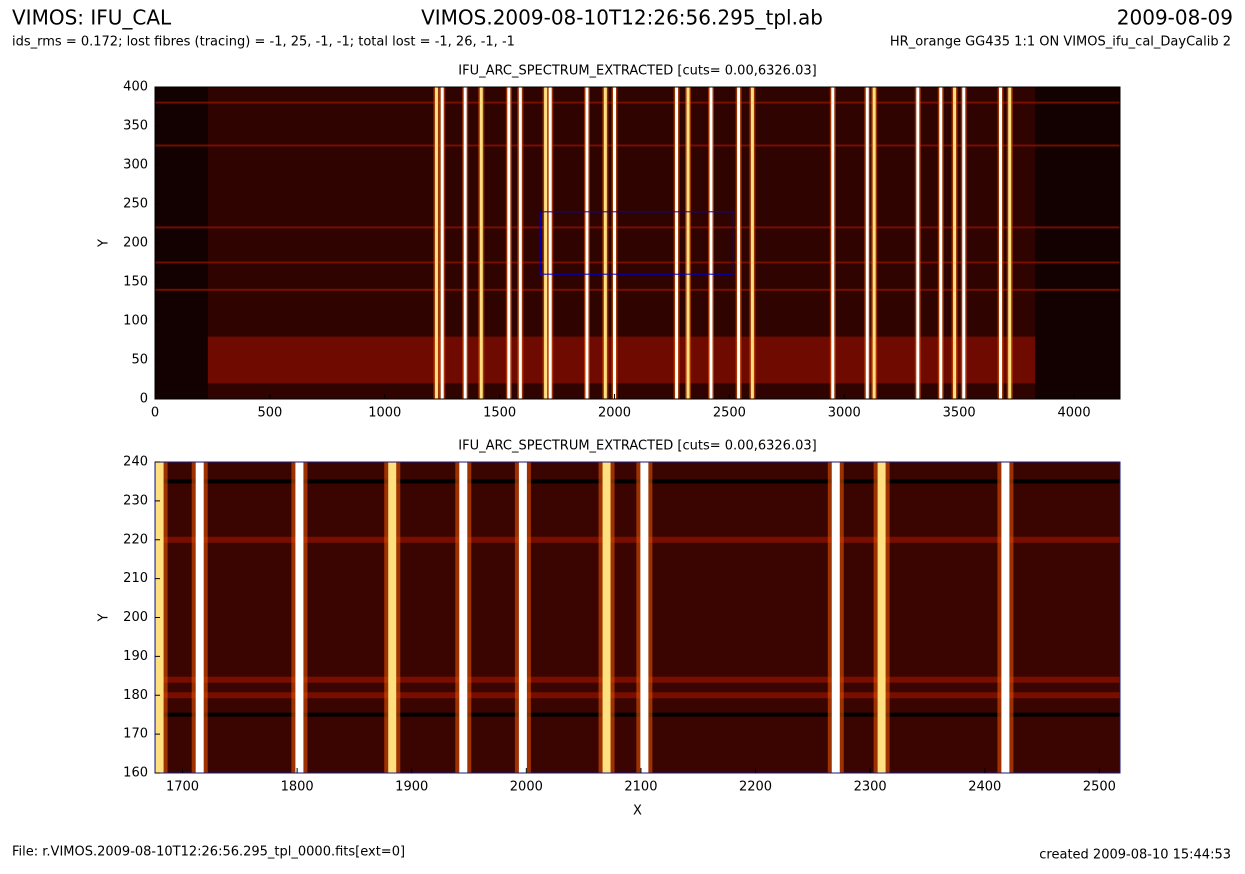 The image size is (1245, 874). Describe the element at coordinates (755, 787) in the screenshot. I see `x-tick-label: 2200` at that location.